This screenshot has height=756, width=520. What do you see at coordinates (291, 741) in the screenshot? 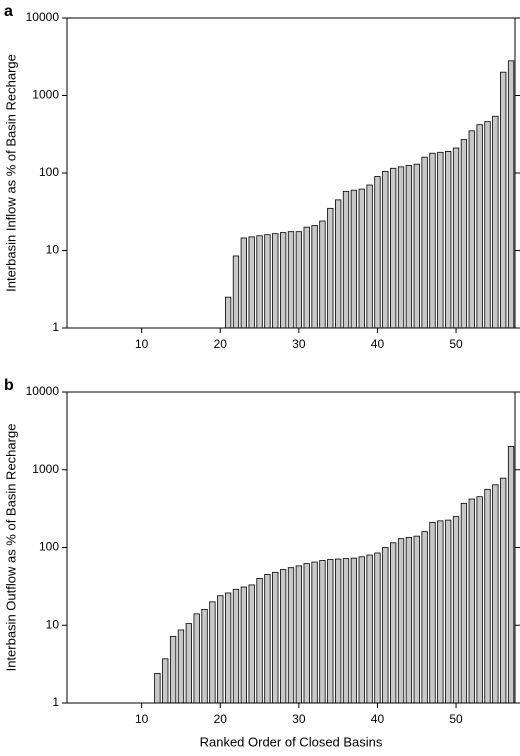
I see `x-axis-label: Ranked Order of Closed Basins` at bounding box center [291, 741].